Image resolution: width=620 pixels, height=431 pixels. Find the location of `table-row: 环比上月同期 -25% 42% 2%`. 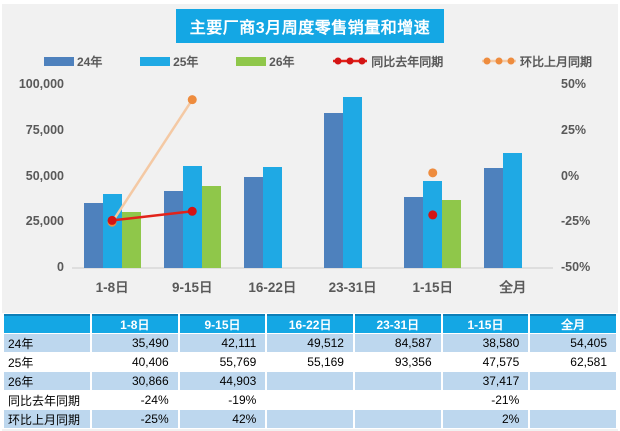

table-row: 环比上月同期 -25% 42% 2% is located at coordinates (310, 419).